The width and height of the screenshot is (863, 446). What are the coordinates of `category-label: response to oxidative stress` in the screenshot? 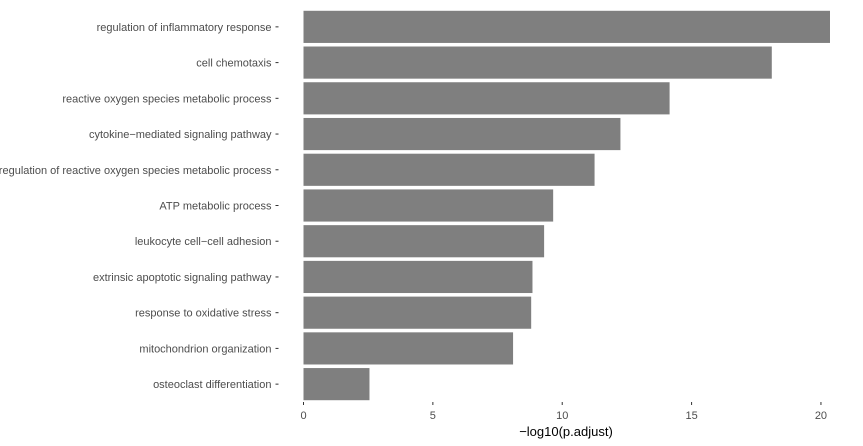 It's located at (203, 314).